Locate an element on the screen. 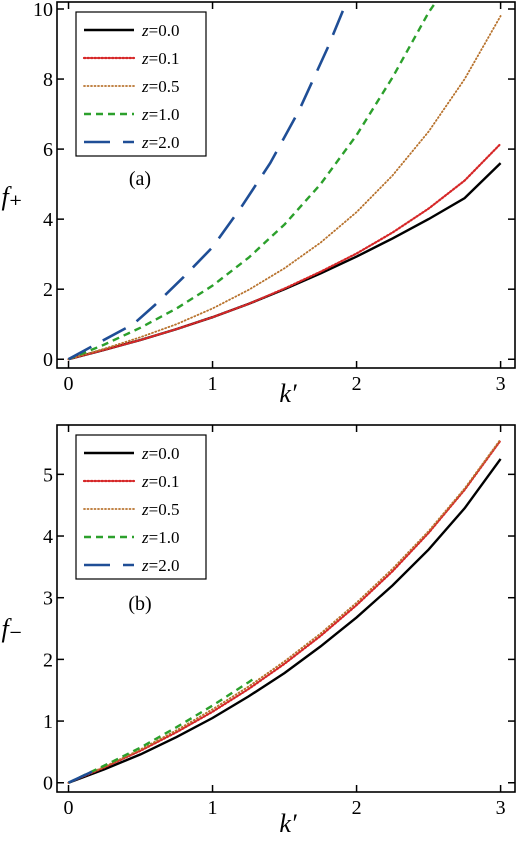 The image size is (516, 841). y-axis-label: f₊ is located at coordinates (12, 196).